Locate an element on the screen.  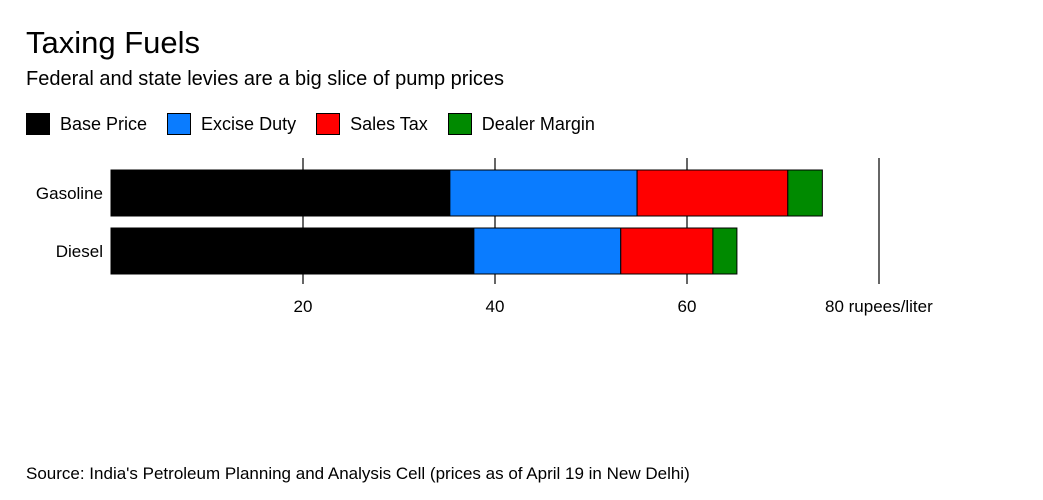
bar-diesel-sales-tax is located at coordinates (667, 251).